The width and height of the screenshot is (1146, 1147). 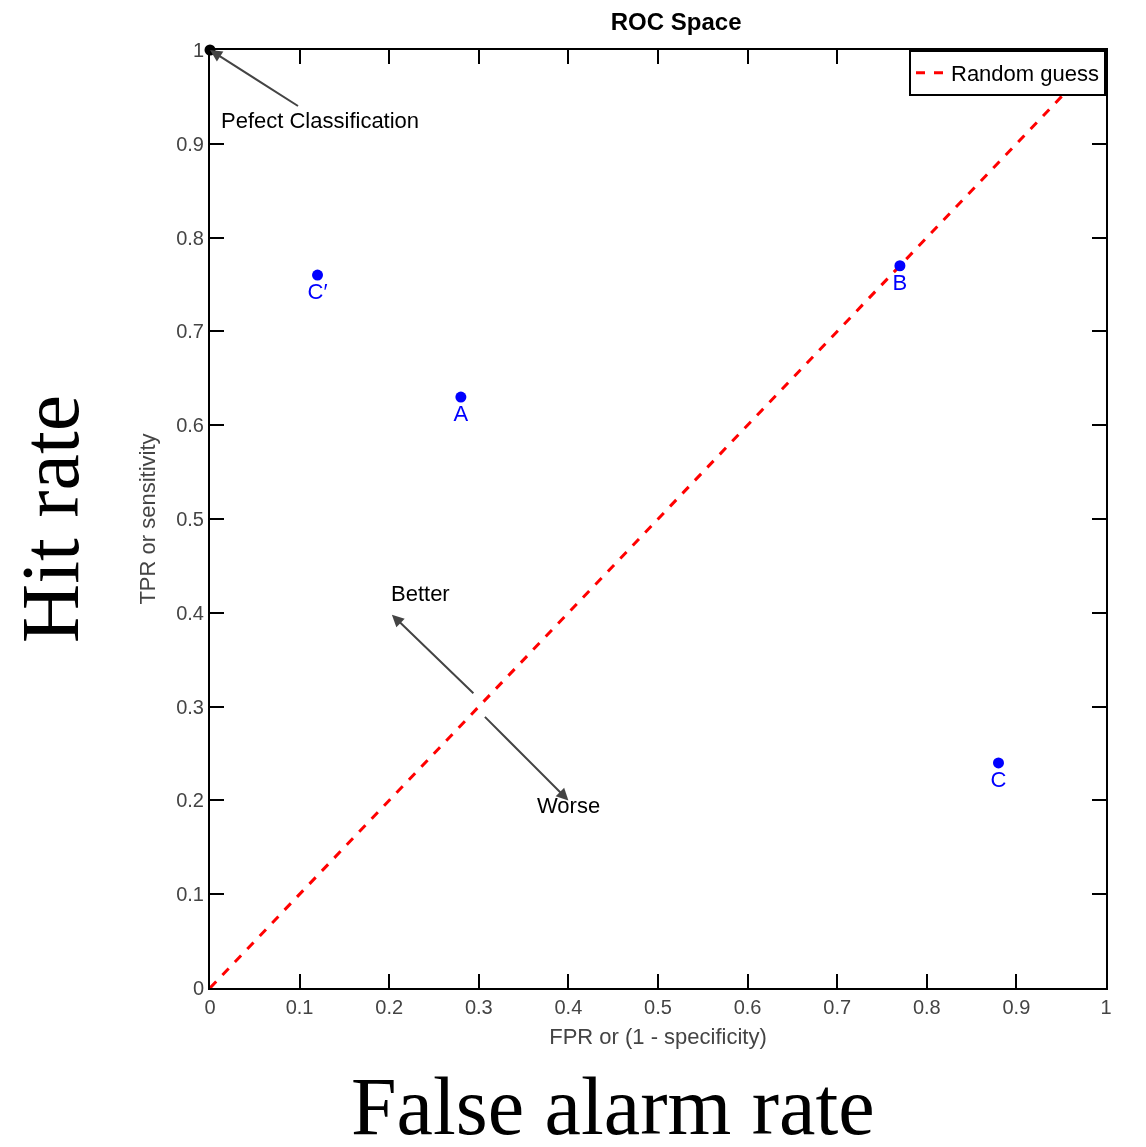 What do you see at coordinates (420, 593) in the screenshot?
I see `annotation: Better` at bounding box center [420, 593].